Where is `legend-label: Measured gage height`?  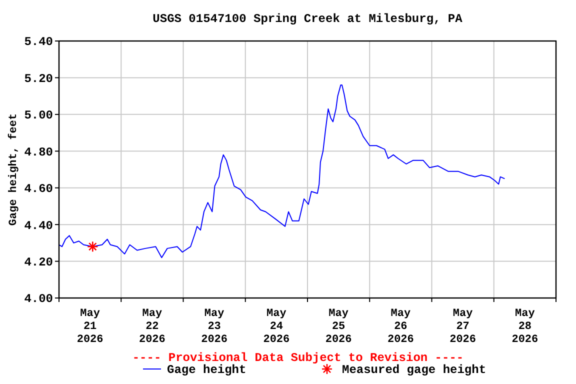
legend-label: Measured gage height is located at coordinates (414, 370).